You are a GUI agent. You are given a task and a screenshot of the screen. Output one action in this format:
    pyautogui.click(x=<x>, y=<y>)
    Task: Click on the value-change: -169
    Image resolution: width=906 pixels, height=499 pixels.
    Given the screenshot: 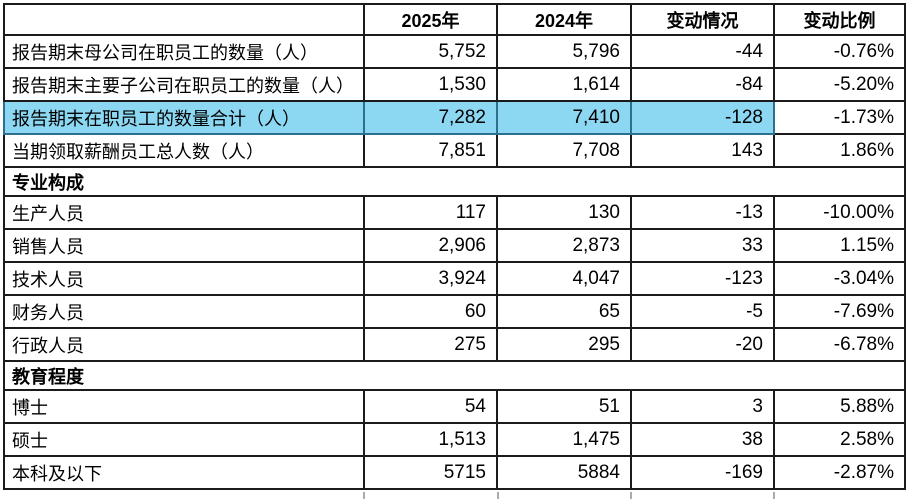 What is the action you would take?
    pyautogui.click(x=702, y=472)
    